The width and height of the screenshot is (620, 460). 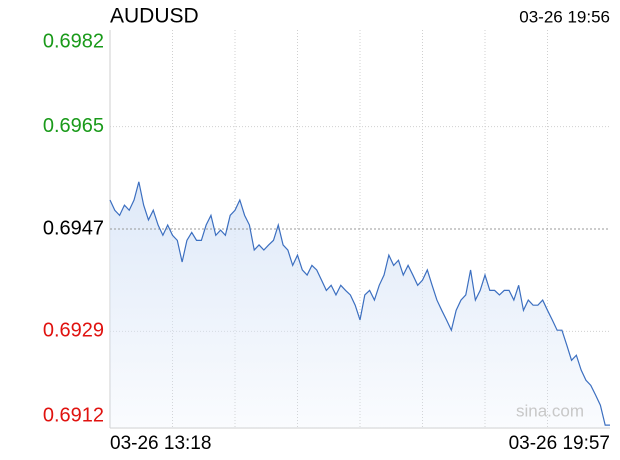 I want to click on x-tick-label: 03-26 19:57, so click(x=559, y=443).